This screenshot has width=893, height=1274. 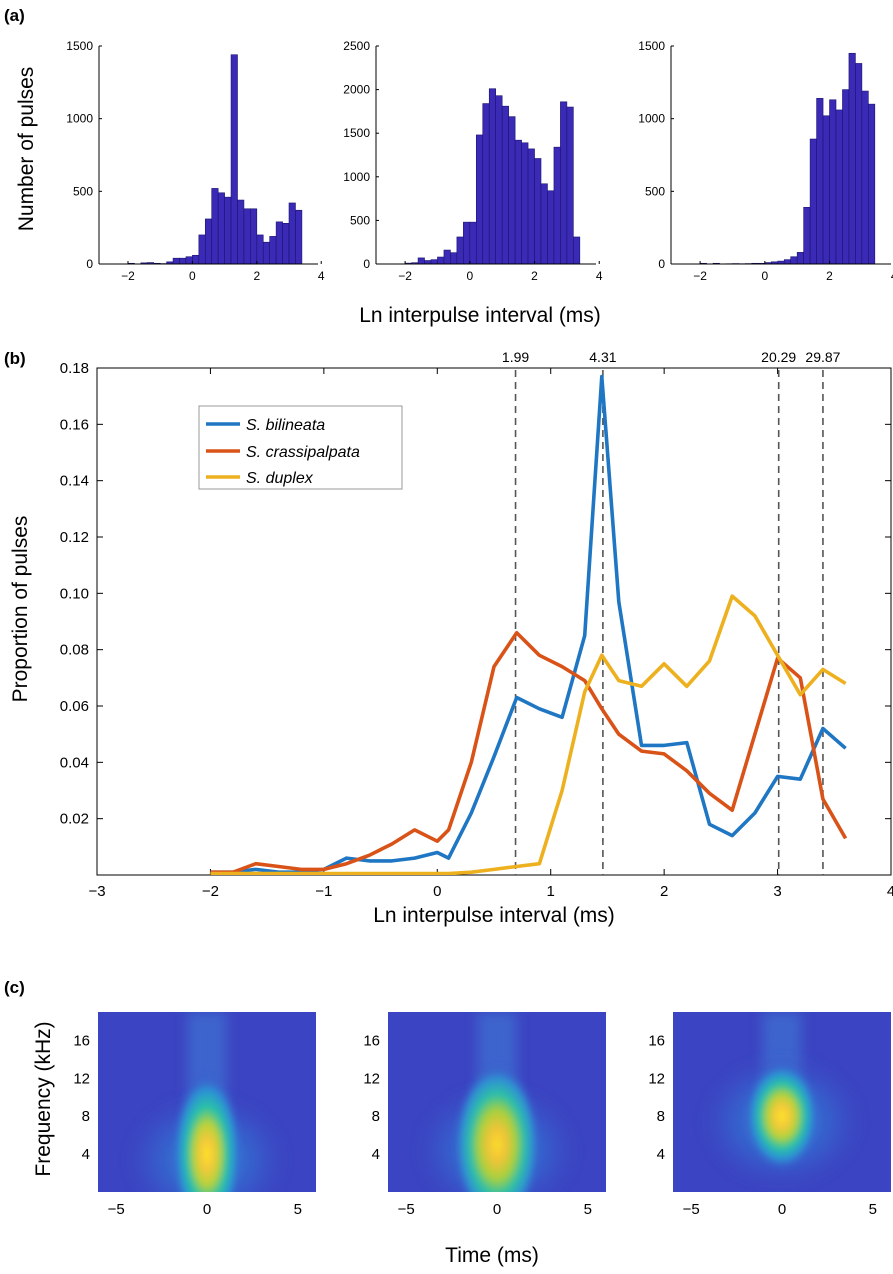 What do you see at coordinates (480, 315) in the screenshot?
I see `panel-a-xlabel: Ln interpulse interval (ms)` at bounding box center [480, 315].